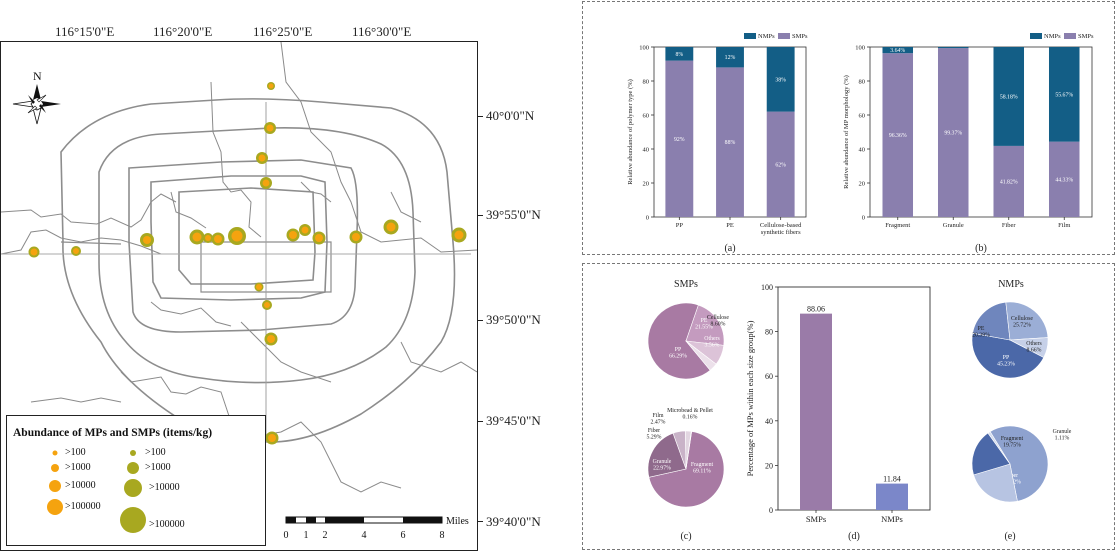  I want to click on panel-label: (c), so click(685, 536).